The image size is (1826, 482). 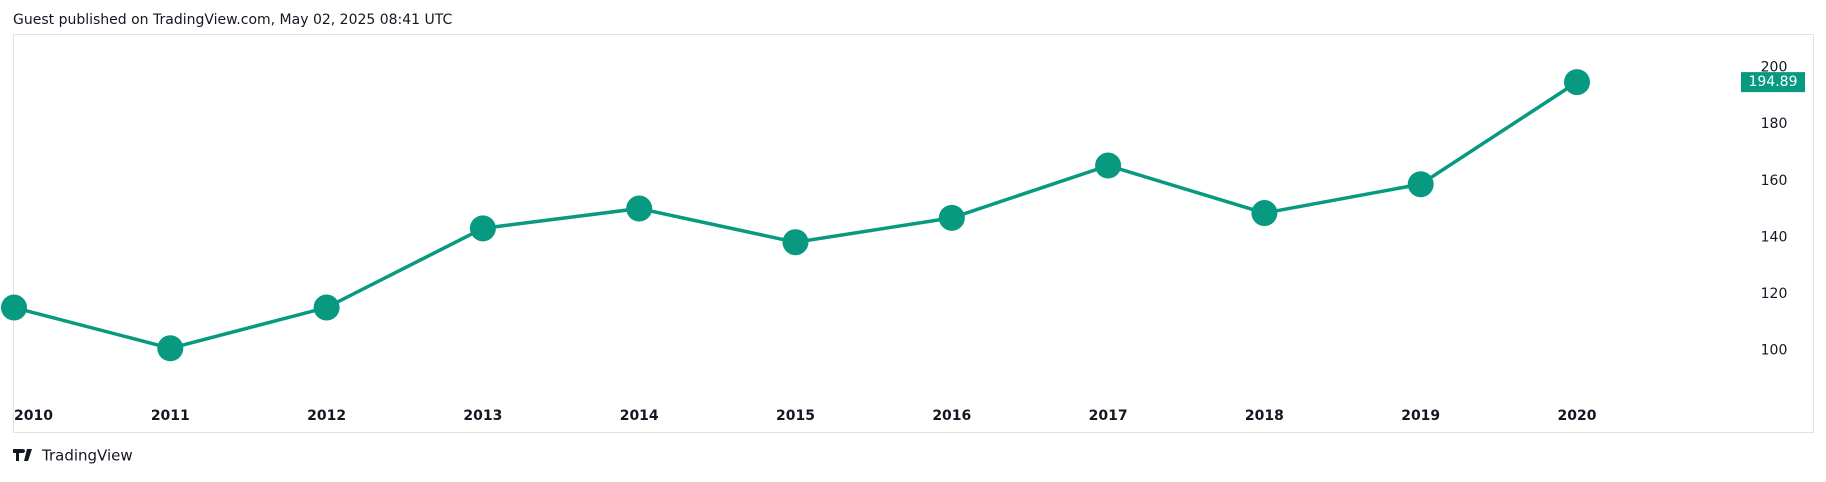 I want to click on x-tick-label: 2010, so click(x=33, y=416).